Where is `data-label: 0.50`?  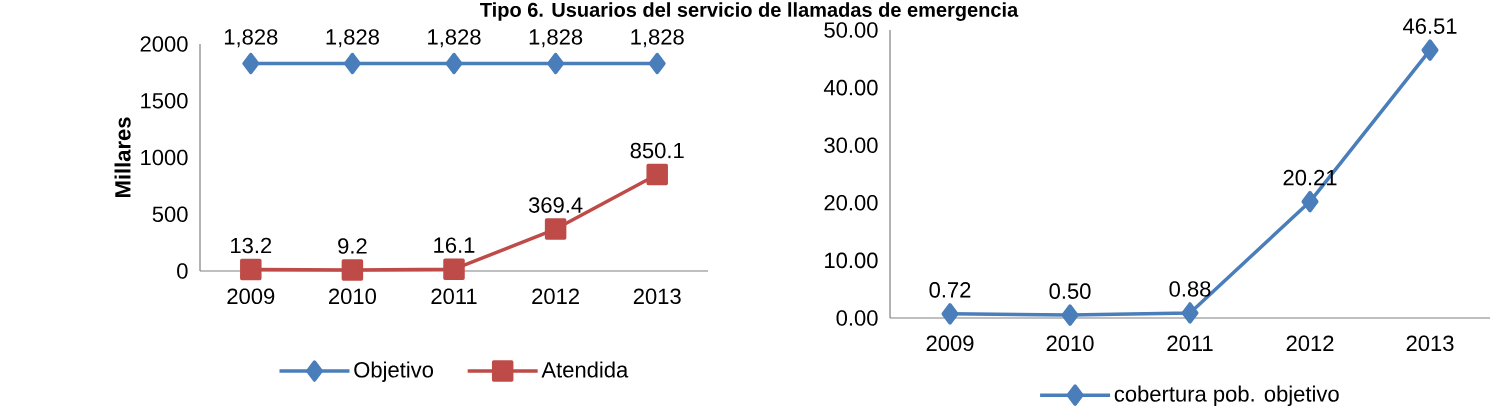
data-label: 0.50 is located at coordinates (1070, 291).